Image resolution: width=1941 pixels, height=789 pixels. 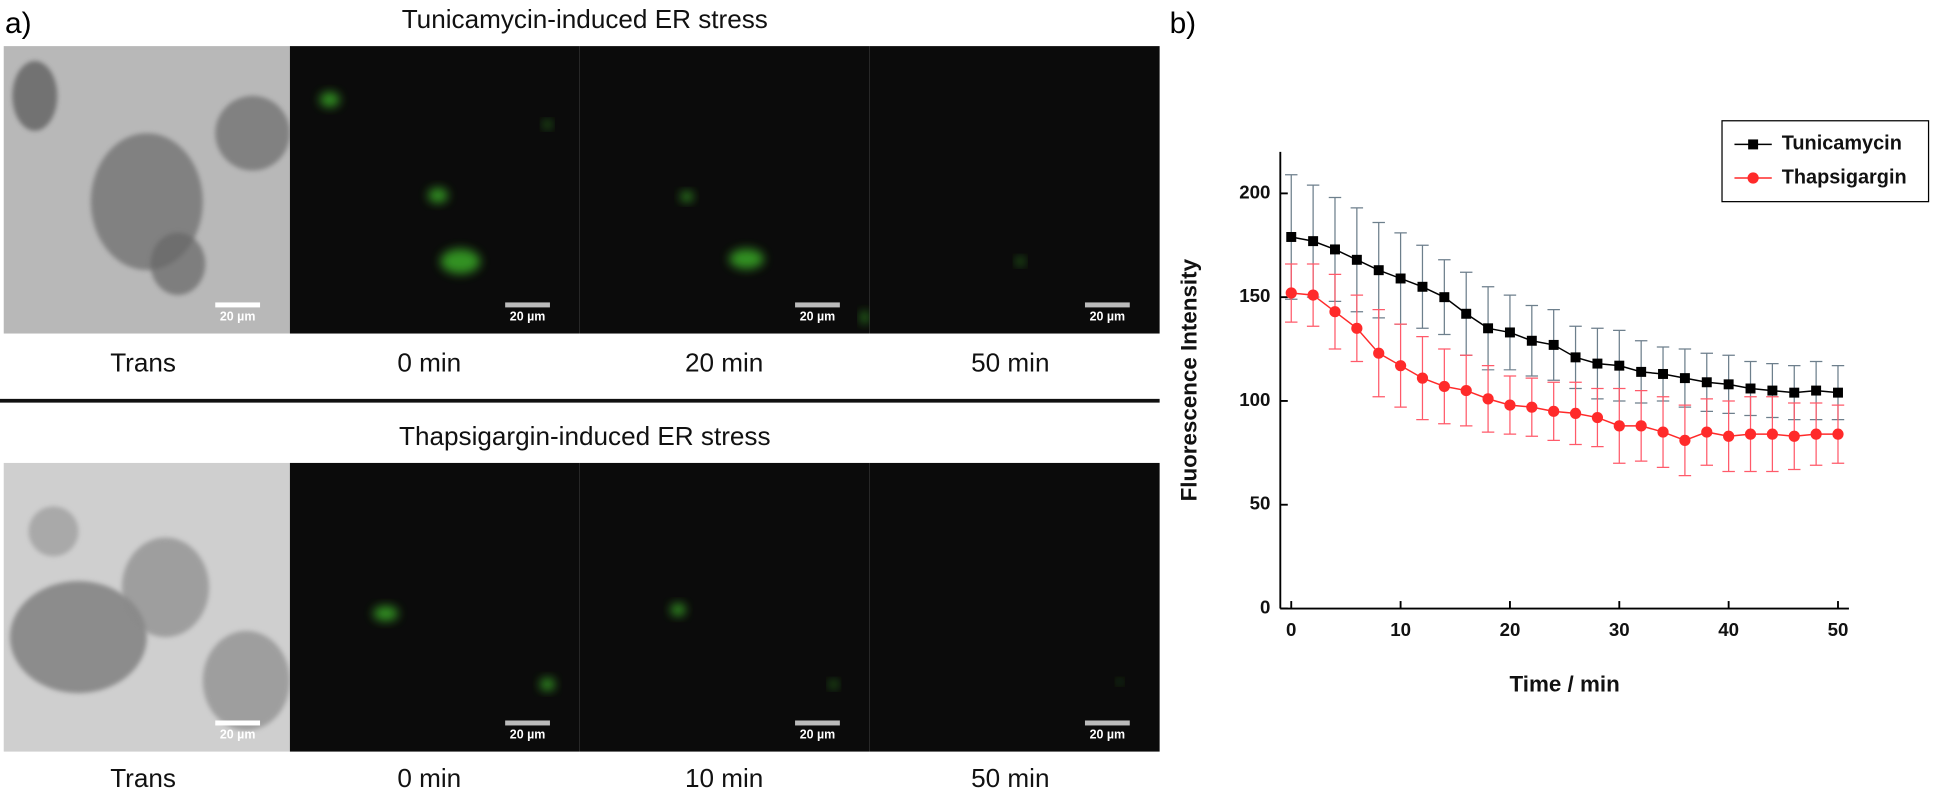 What do you see at coordinates (1510, 629) in the screenshot?
I see `x-tick-label: 20` at bounding box center [1510, 629].